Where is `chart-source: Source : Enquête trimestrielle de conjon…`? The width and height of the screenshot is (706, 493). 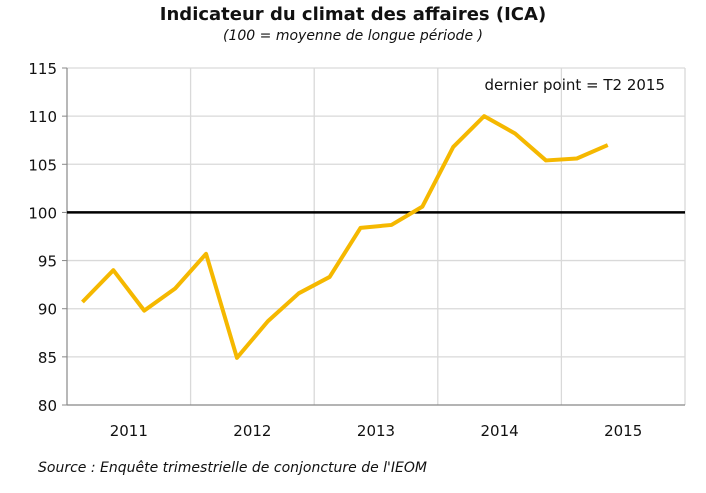 chart-source: Source : Enquête trimestrielle de conjon… is located at coordinates (232, 468).